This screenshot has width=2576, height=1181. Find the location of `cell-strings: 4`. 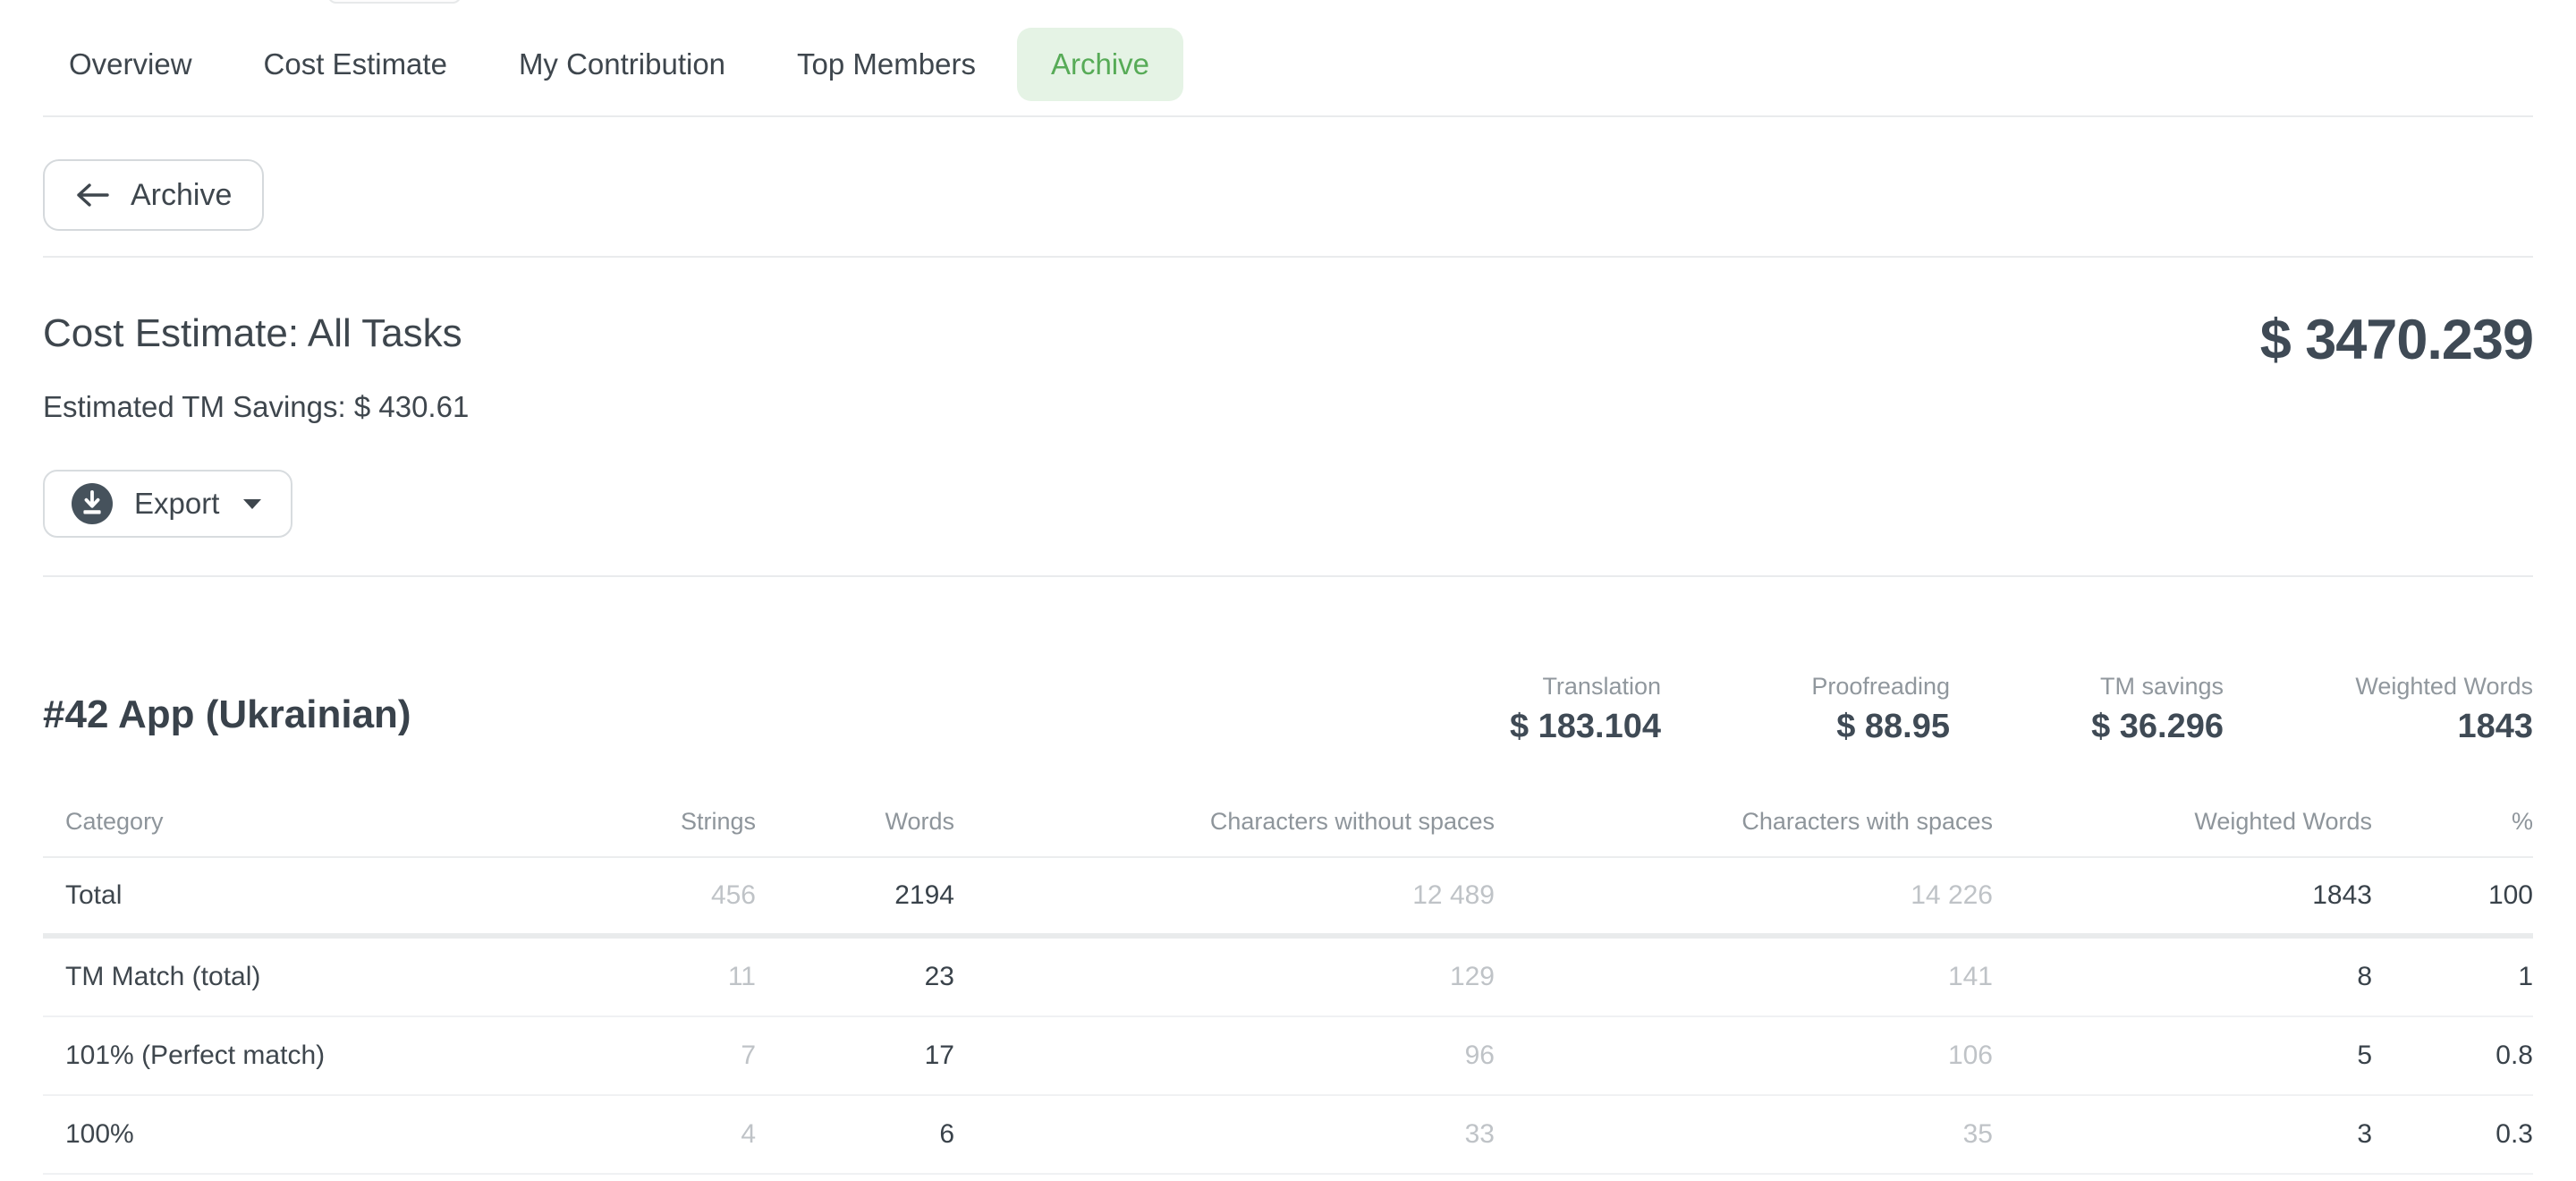

cell-strings: 4 is located at coordinates (748, 1134).